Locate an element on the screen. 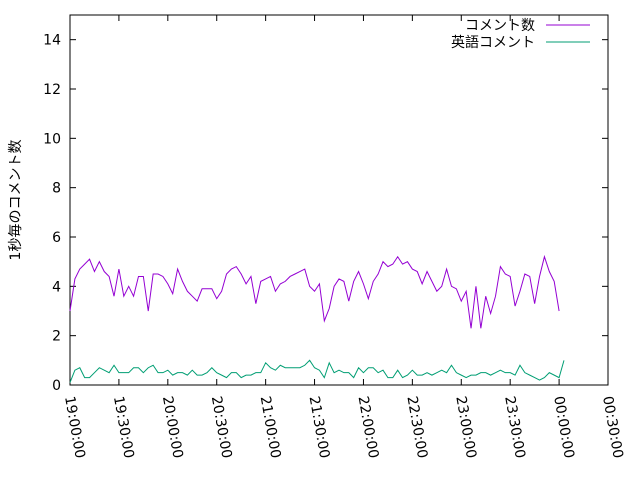 This screenshot has width=640, height=480. x-tick-label: 00:00:00 is located at coordinates (563, 427).